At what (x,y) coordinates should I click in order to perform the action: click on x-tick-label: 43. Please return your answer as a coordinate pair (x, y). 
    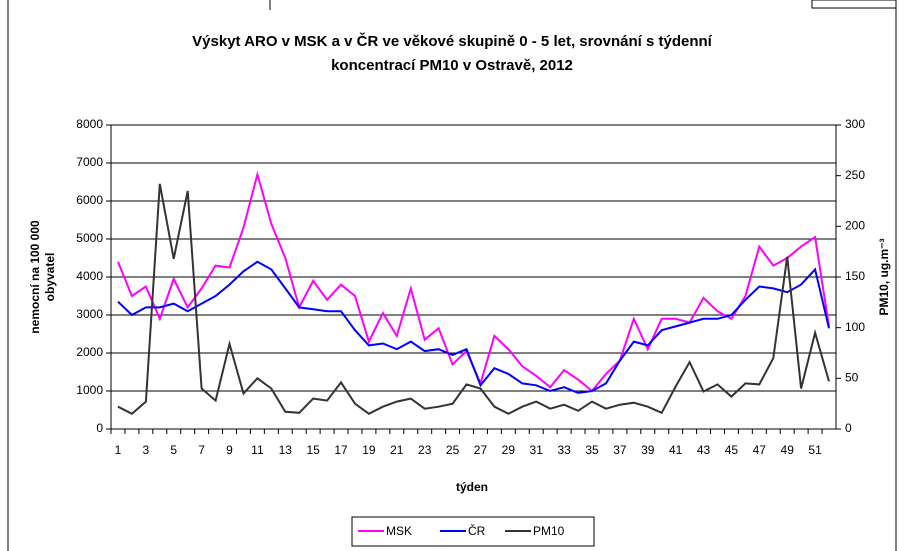
    Looking at the image, I should click on (704, 450).